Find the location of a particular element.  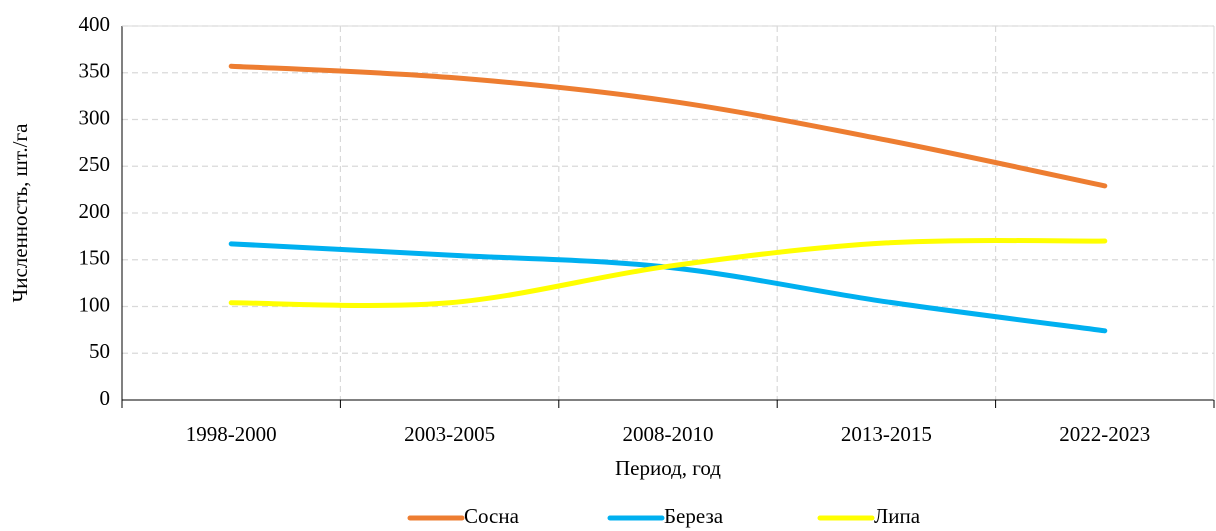

y-tick-label: 300 is located at coordinates (95, 117).